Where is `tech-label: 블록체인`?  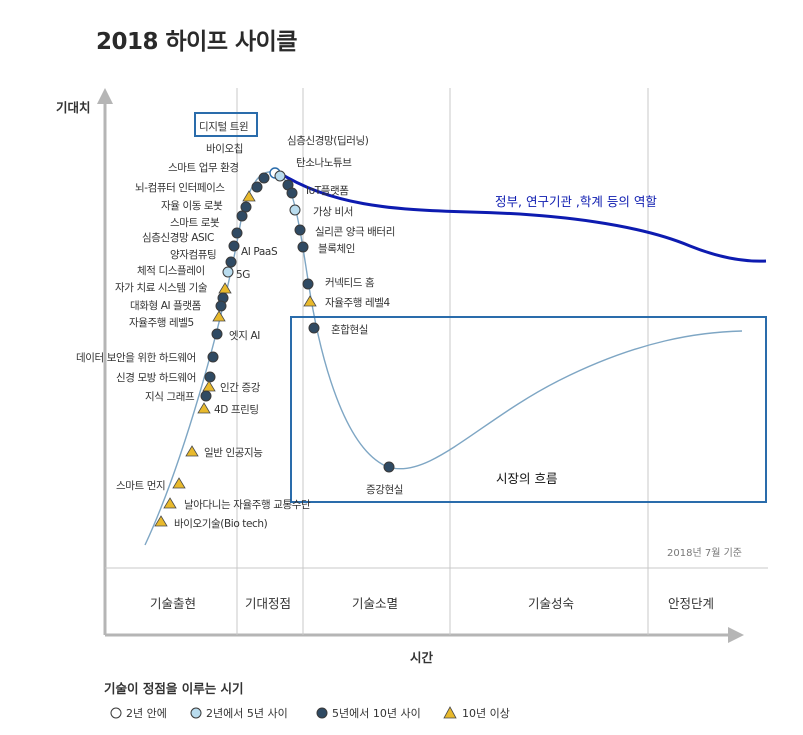 tech-label: 블록체인 is located at coordinates (336, 249).